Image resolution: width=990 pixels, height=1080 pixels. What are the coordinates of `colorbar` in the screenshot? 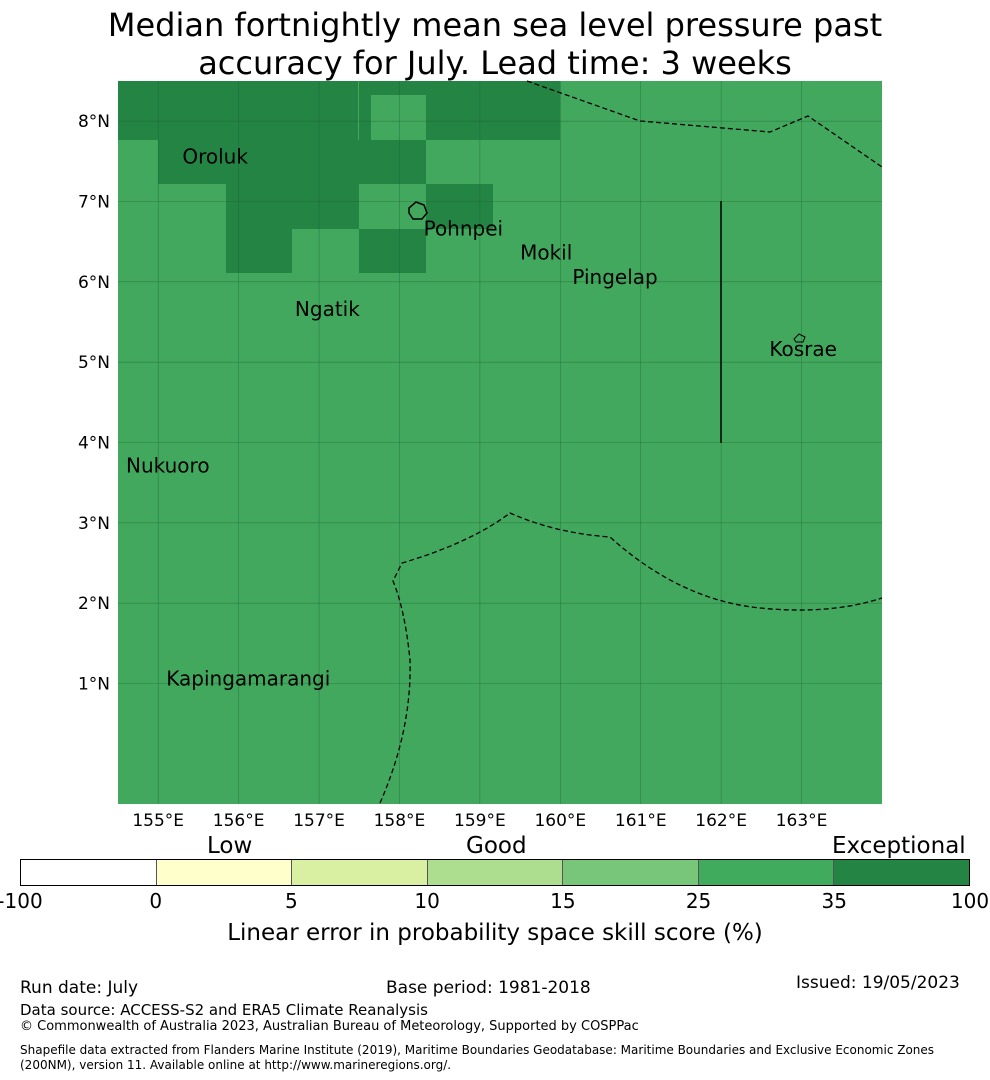 It's located at (495, 872).